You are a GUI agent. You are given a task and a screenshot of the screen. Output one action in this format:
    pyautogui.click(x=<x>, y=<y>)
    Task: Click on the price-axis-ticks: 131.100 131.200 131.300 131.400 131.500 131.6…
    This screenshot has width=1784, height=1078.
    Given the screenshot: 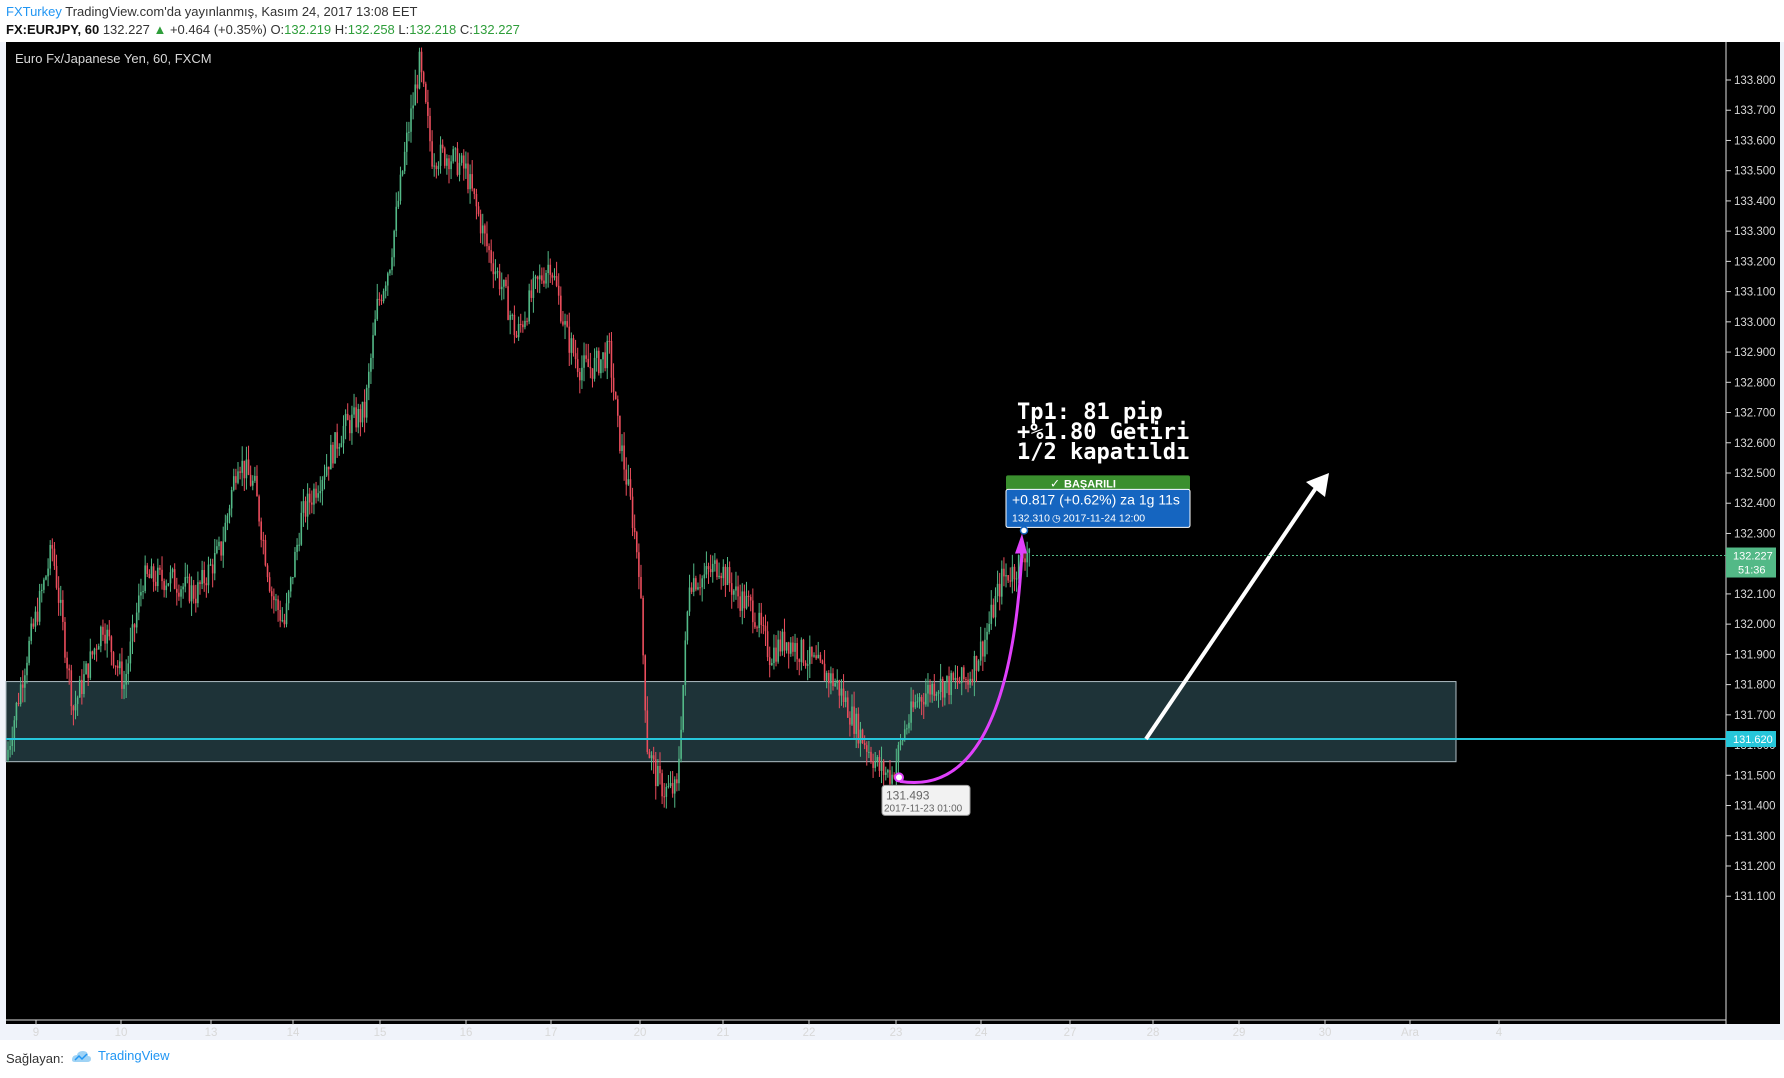 What is the action you would take?
    pyautogui.click(x=1751, y=489)
    